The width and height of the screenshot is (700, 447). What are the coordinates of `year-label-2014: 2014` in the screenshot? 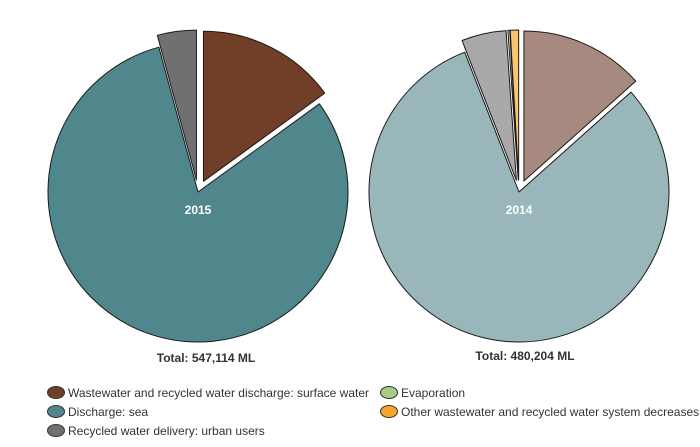 It's located at (519, 210).